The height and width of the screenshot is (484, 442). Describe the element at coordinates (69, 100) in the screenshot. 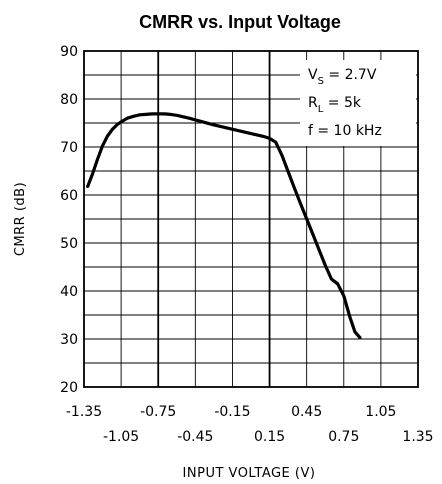

I see `y-tick-label: 80` at that location.